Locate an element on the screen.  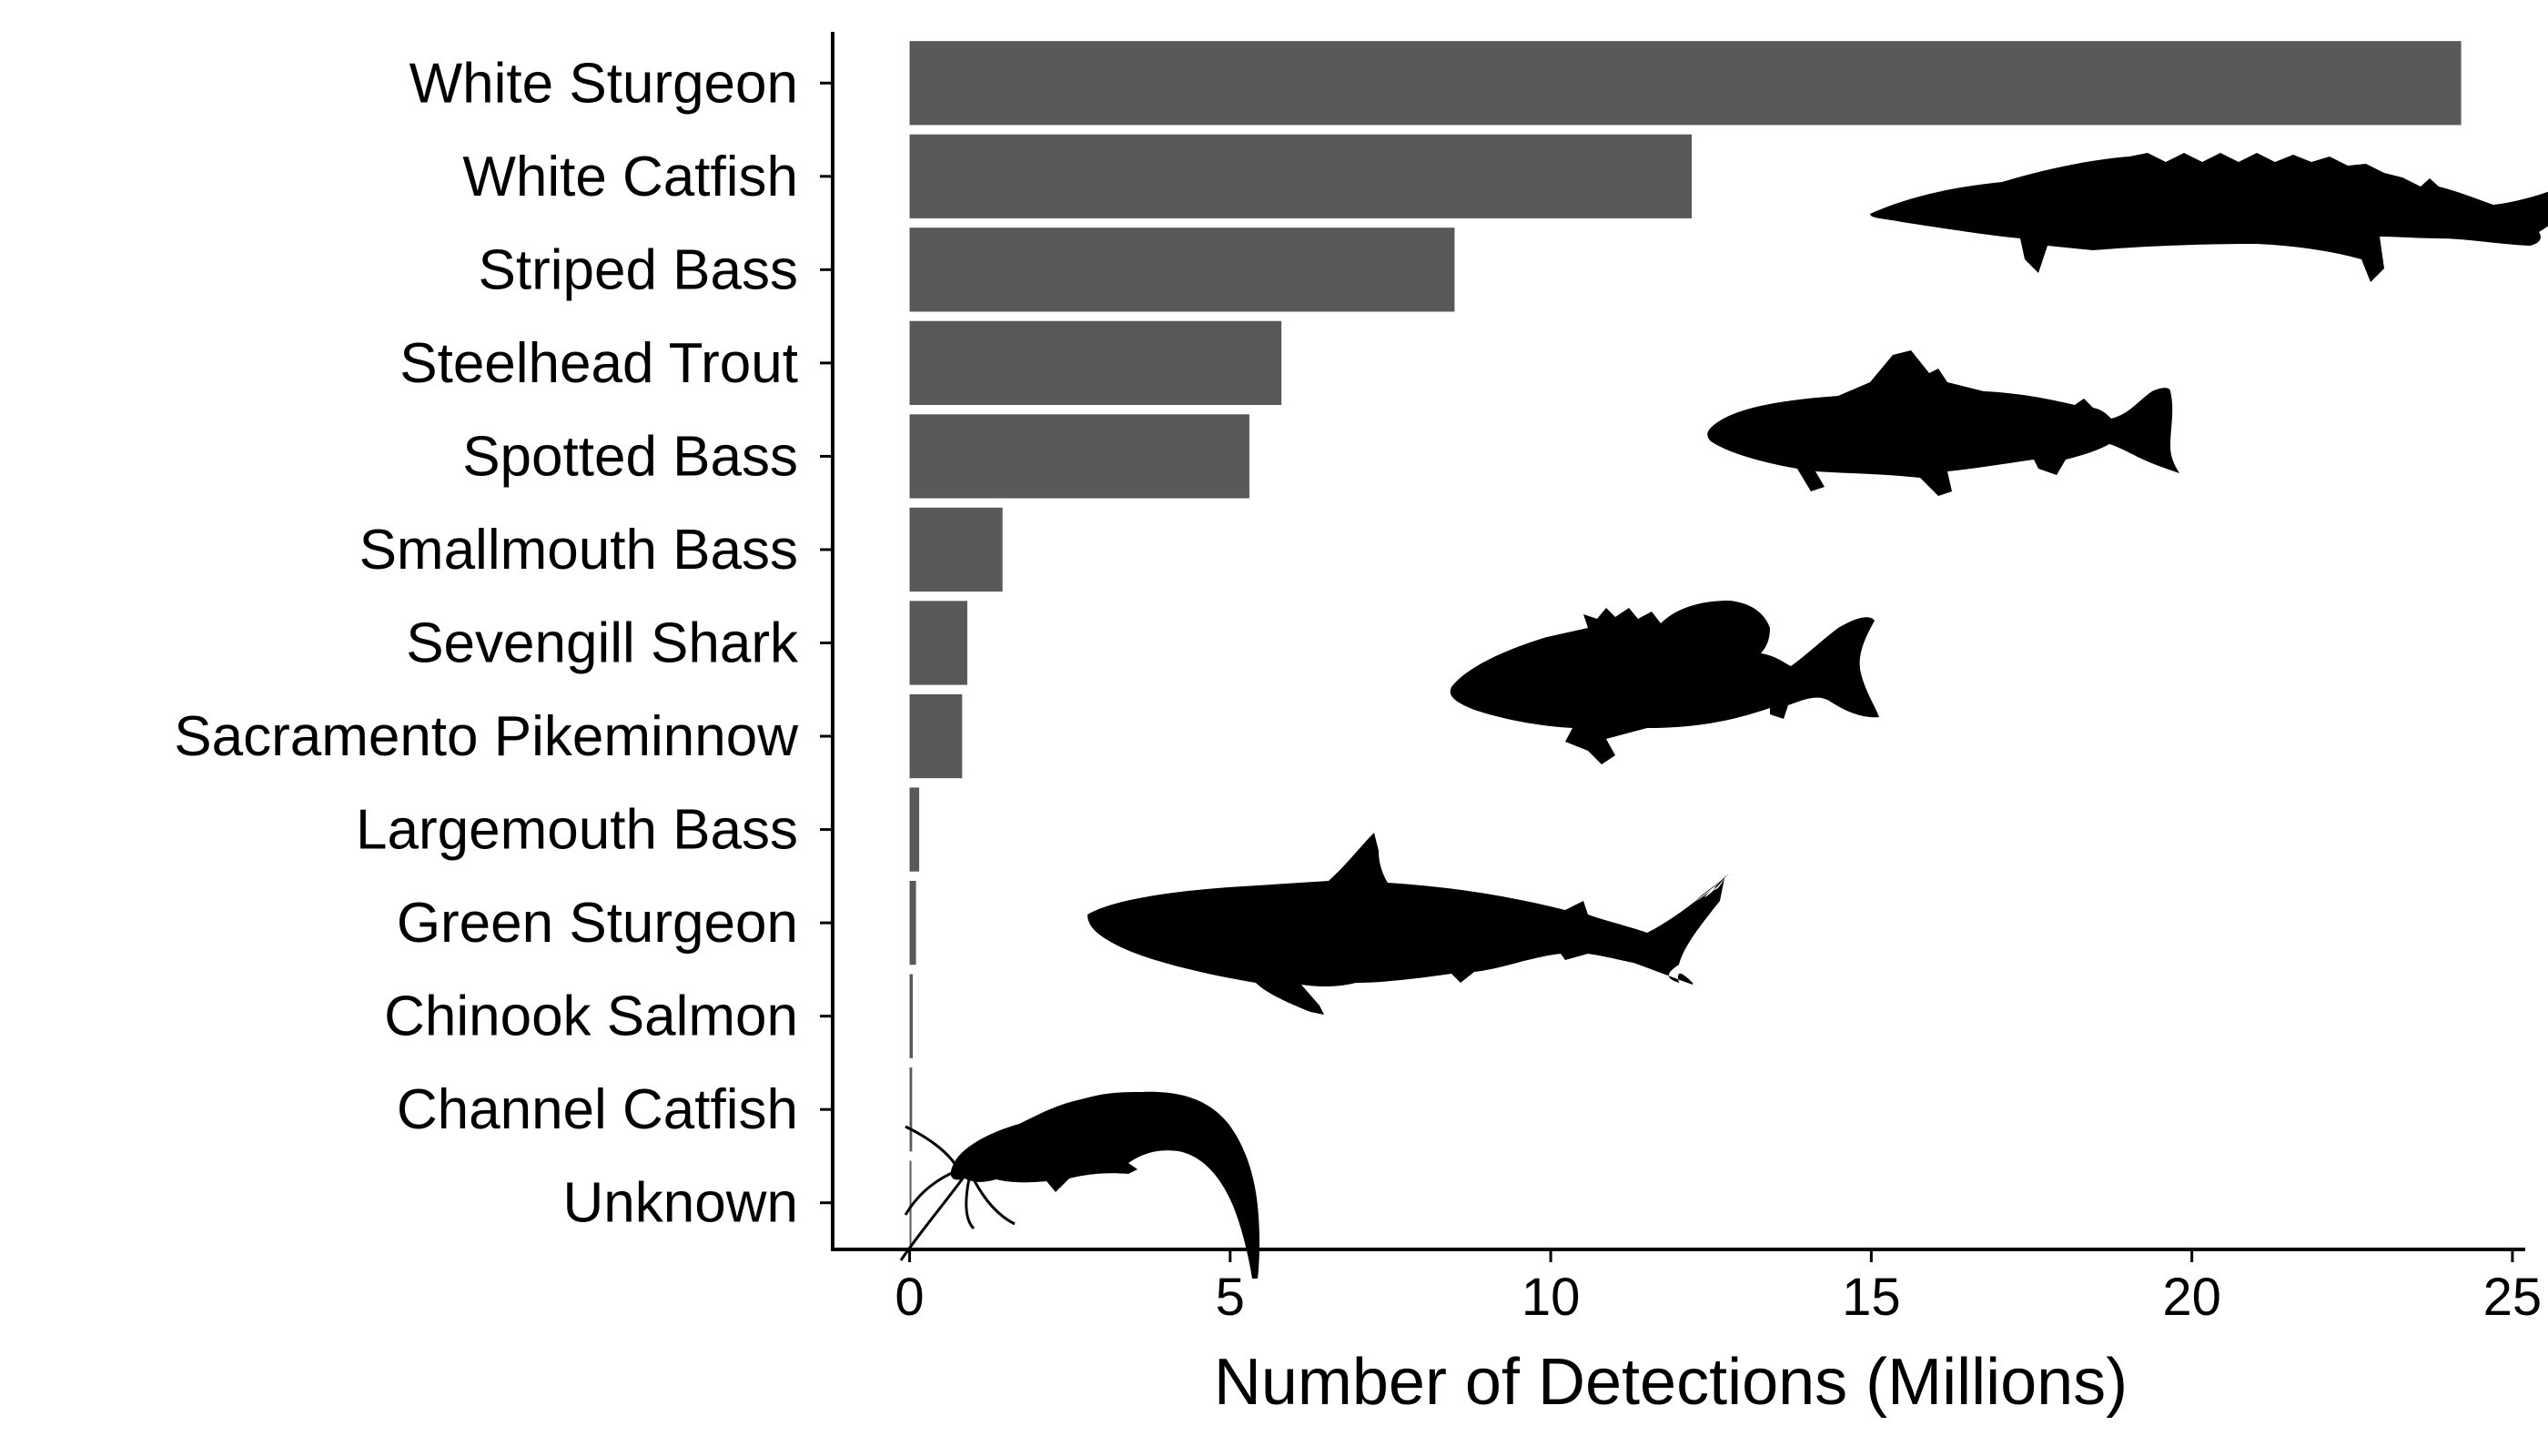
trout-icon is located at coordinates (1943, 423).